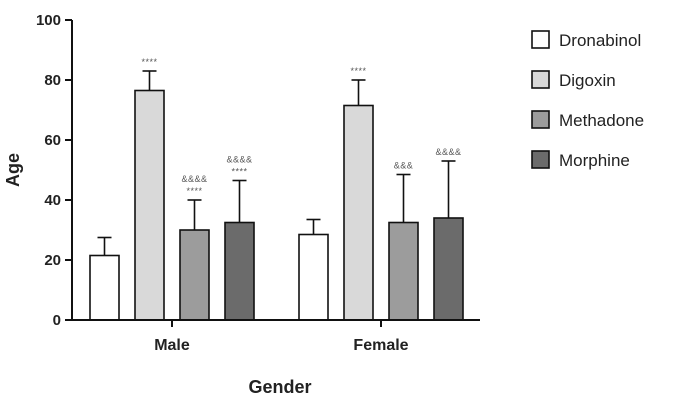 The height and width of the screenshot is (416, 676). I want to click on bar-methadone-female, so click(403, 271).